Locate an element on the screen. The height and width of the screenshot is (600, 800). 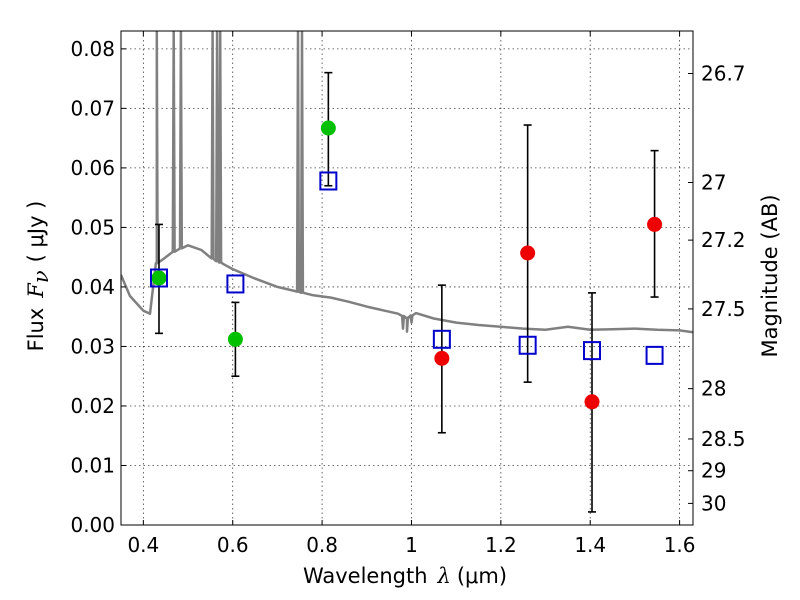
y-tick-label: 0.03 is located at coordinates (92, 346).